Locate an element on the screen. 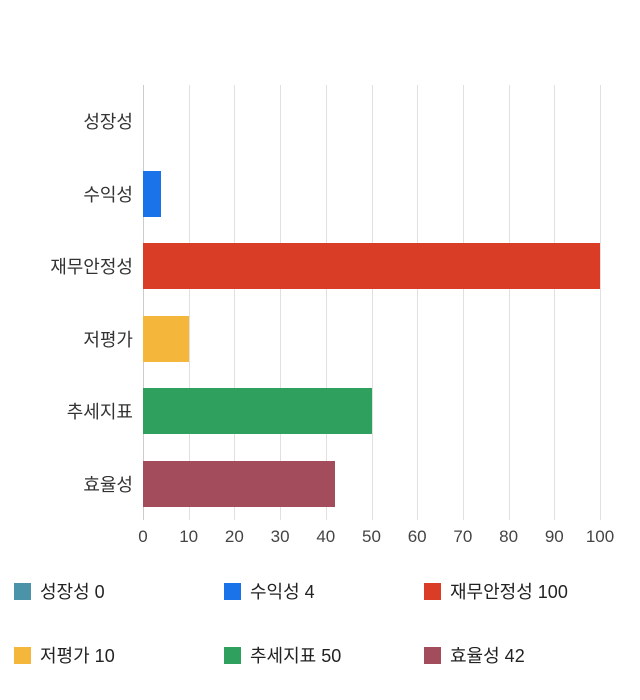 The width and height of the screenshot is (640, 700). x-axis-tick-label: 20 is located at coordinates (234, 536).